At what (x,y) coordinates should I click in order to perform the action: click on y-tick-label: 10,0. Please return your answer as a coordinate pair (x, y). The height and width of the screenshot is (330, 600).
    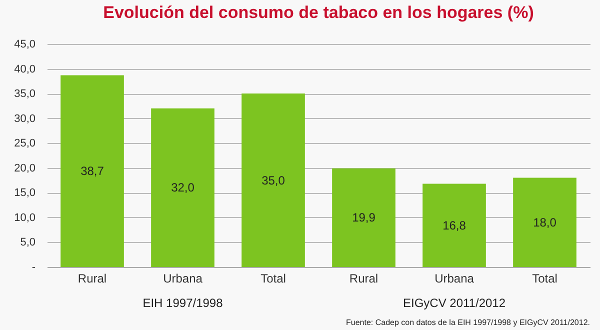
    Looking at the image, I should click on (25, 218).